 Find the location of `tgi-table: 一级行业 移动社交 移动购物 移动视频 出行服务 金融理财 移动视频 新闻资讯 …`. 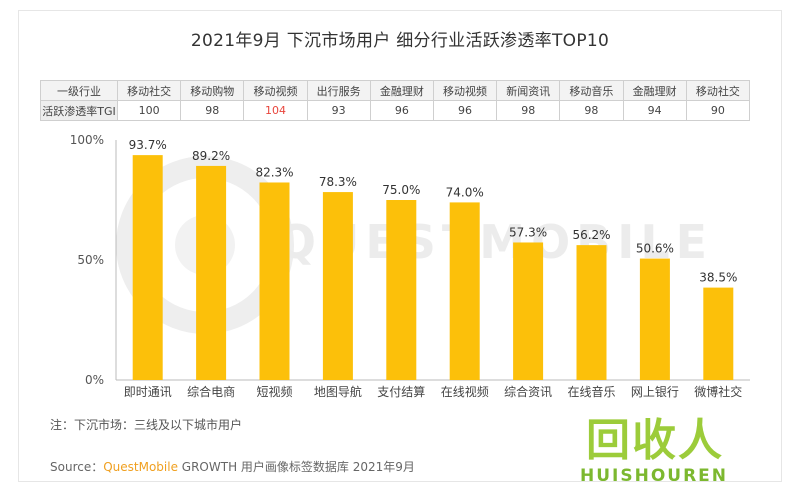

tgi-table: 一级行业 移动社交 移动购物 移动视频 出行服务 金融理财 移动视频 新闻资讯 … is located at coordinates (395, 100).